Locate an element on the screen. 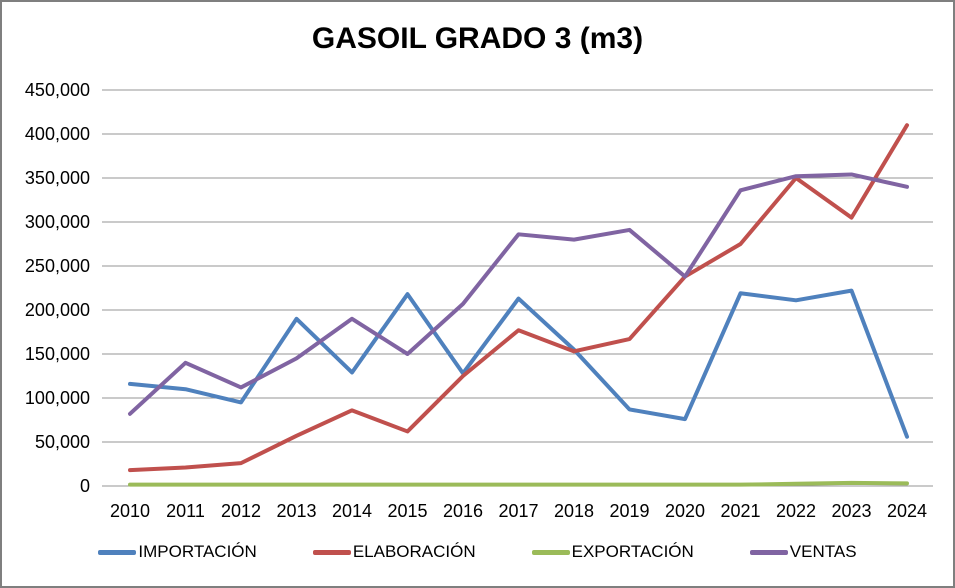 This screenshot has height=588, width=955. x-axis-tick-label: 2021 is located at coordinates (740, 511).